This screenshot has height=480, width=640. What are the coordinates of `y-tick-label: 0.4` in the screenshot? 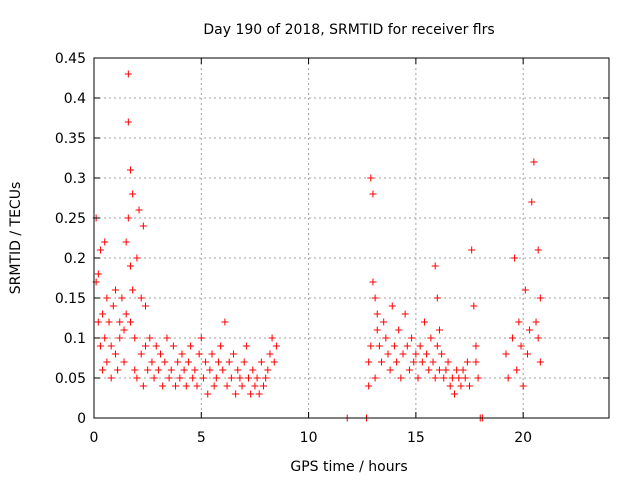 It's located at (75, 99).